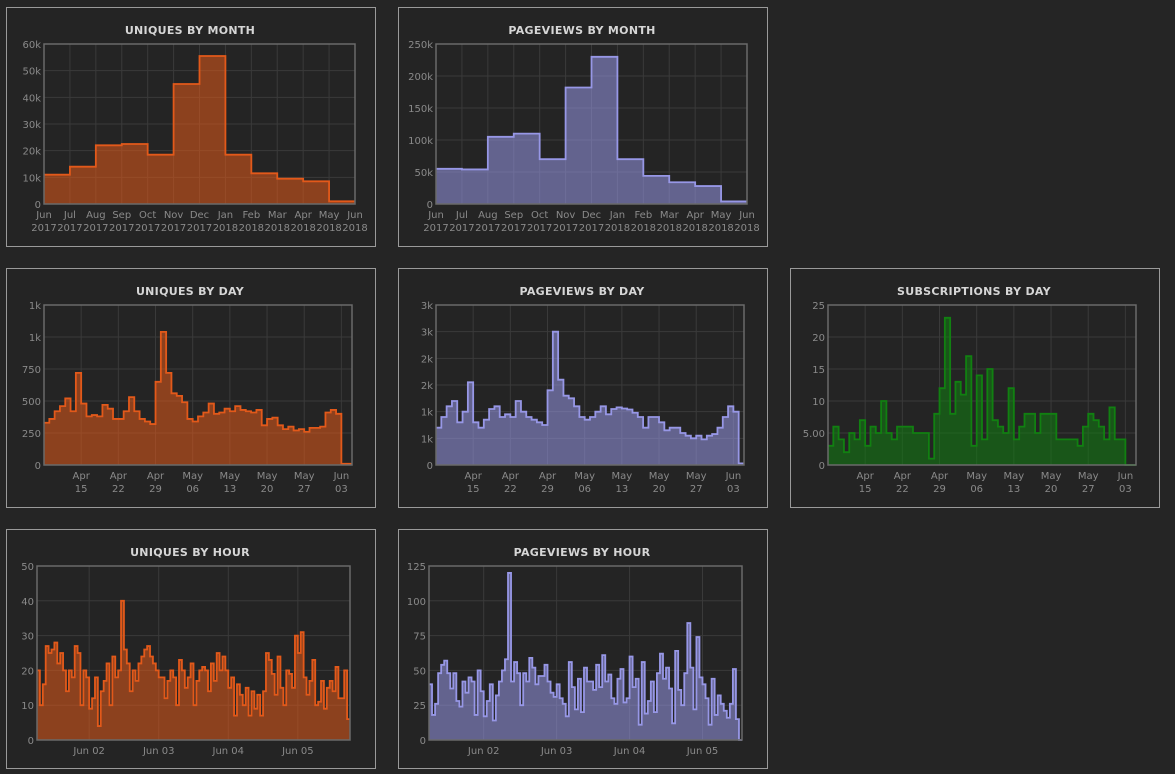 This screenshot has height=774, width=1175. I want to click on x-tick-label: Aug, so click(96, 215).